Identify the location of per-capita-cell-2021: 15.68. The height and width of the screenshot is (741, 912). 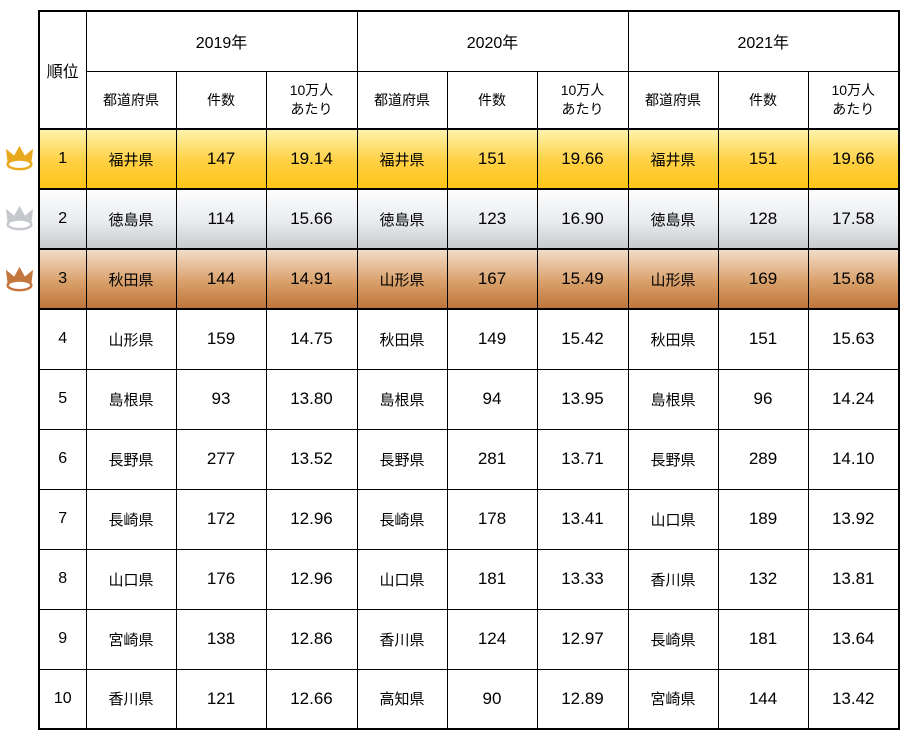
(853, 279).